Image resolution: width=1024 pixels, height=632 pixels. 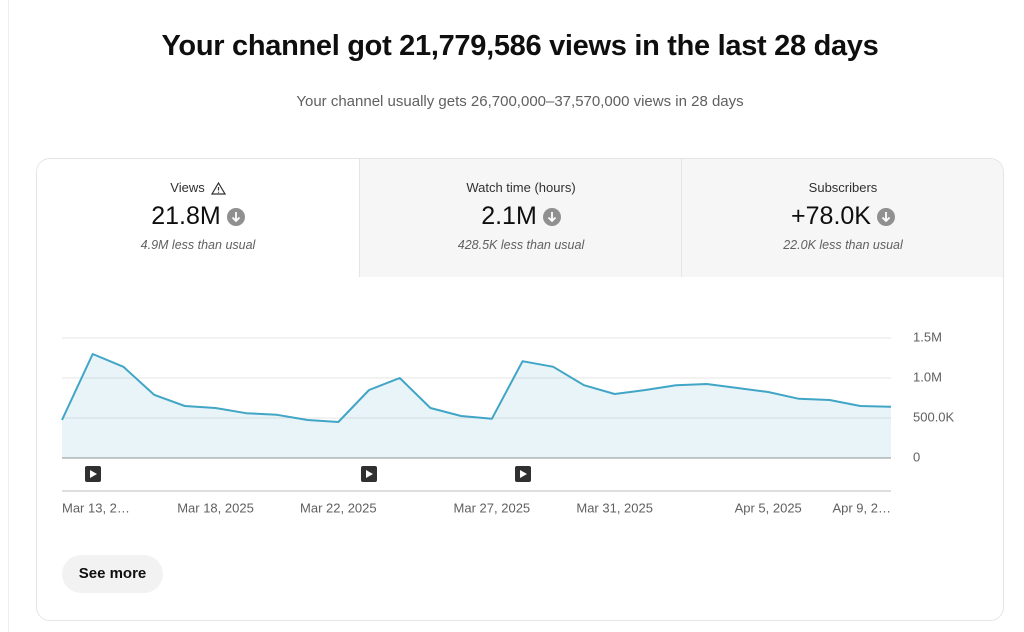 I want to click on page-edge, so click(x=8, y=316).